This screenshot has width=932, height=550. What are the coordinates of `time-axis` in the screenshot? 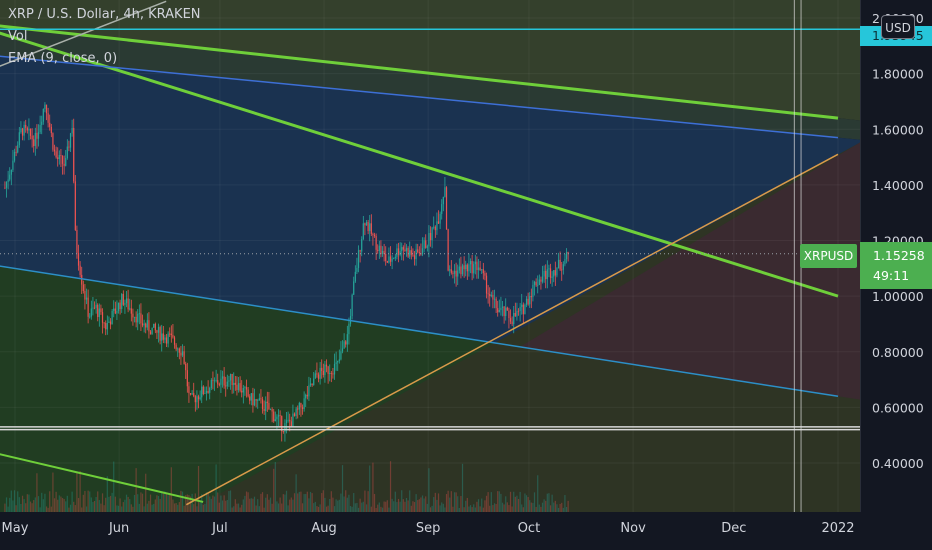 It's located at (430, 531).